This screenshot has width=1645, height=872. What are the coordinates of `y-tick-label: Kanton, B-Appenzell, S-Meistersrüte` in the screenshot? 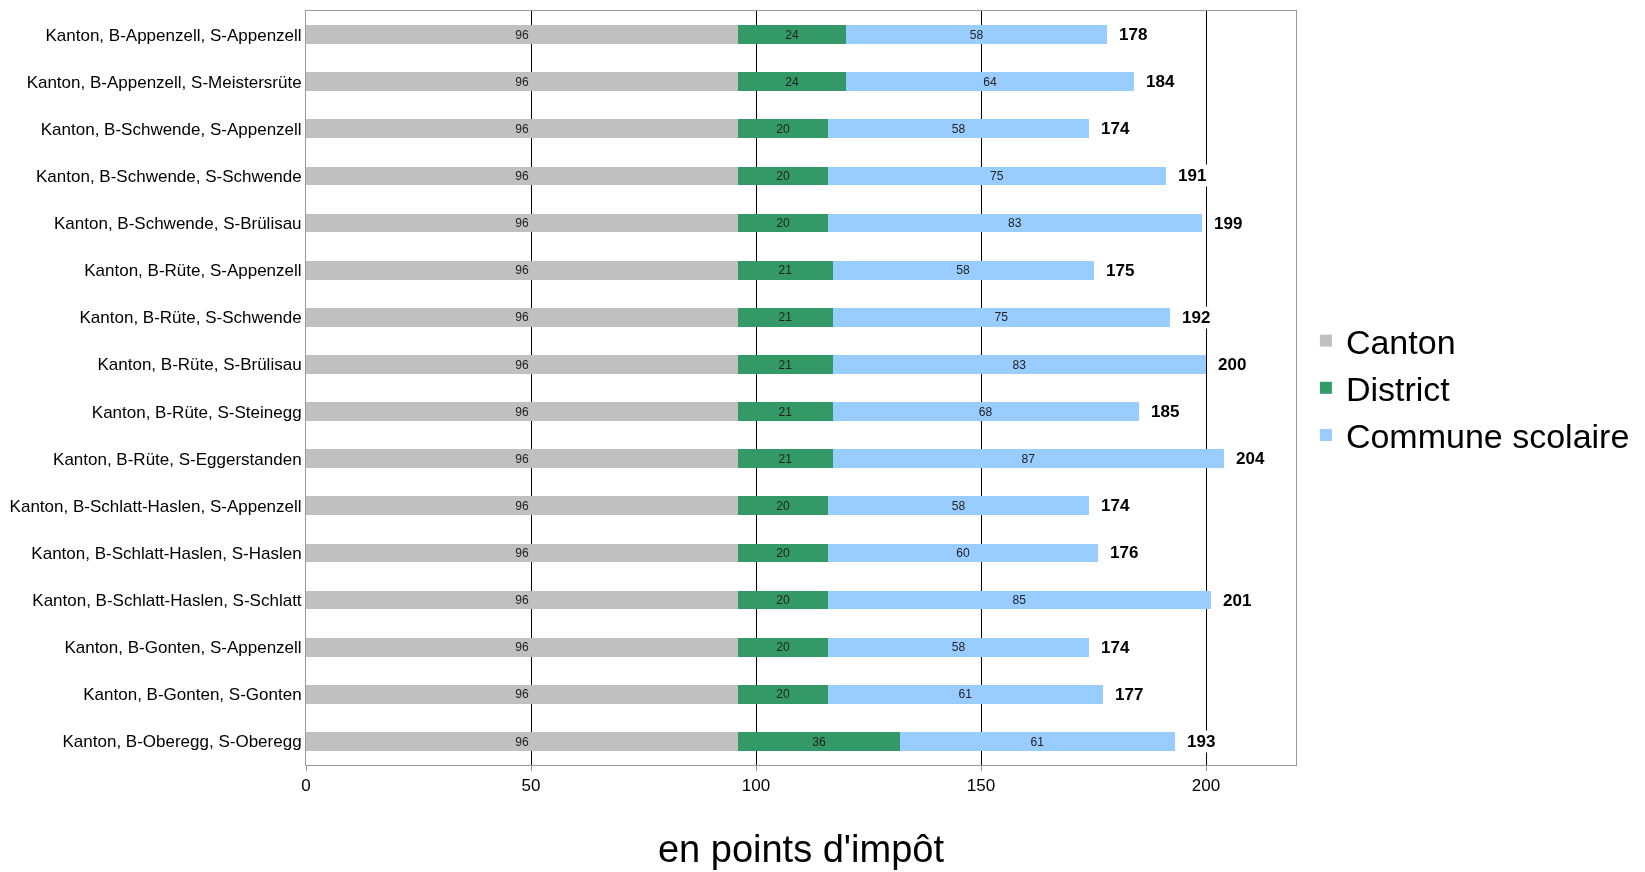 It's located at (164, 82).